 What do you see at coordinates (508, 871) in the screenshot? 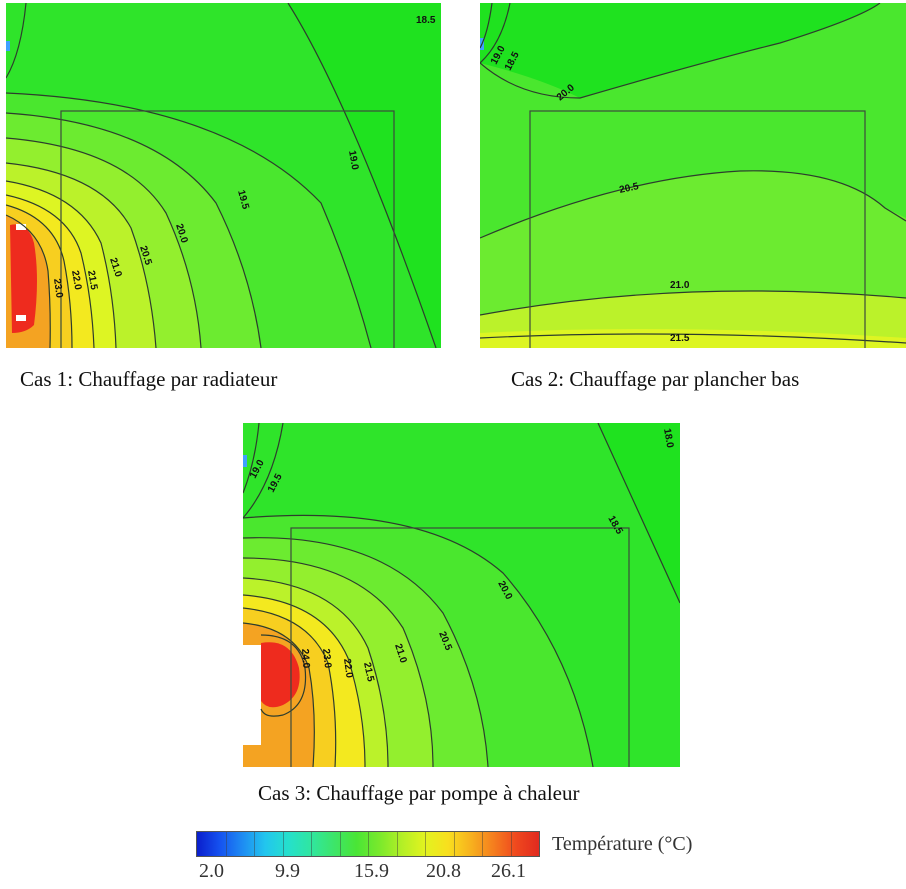
I see `legend-tick: 26.1` at bounding box center [508, 871].